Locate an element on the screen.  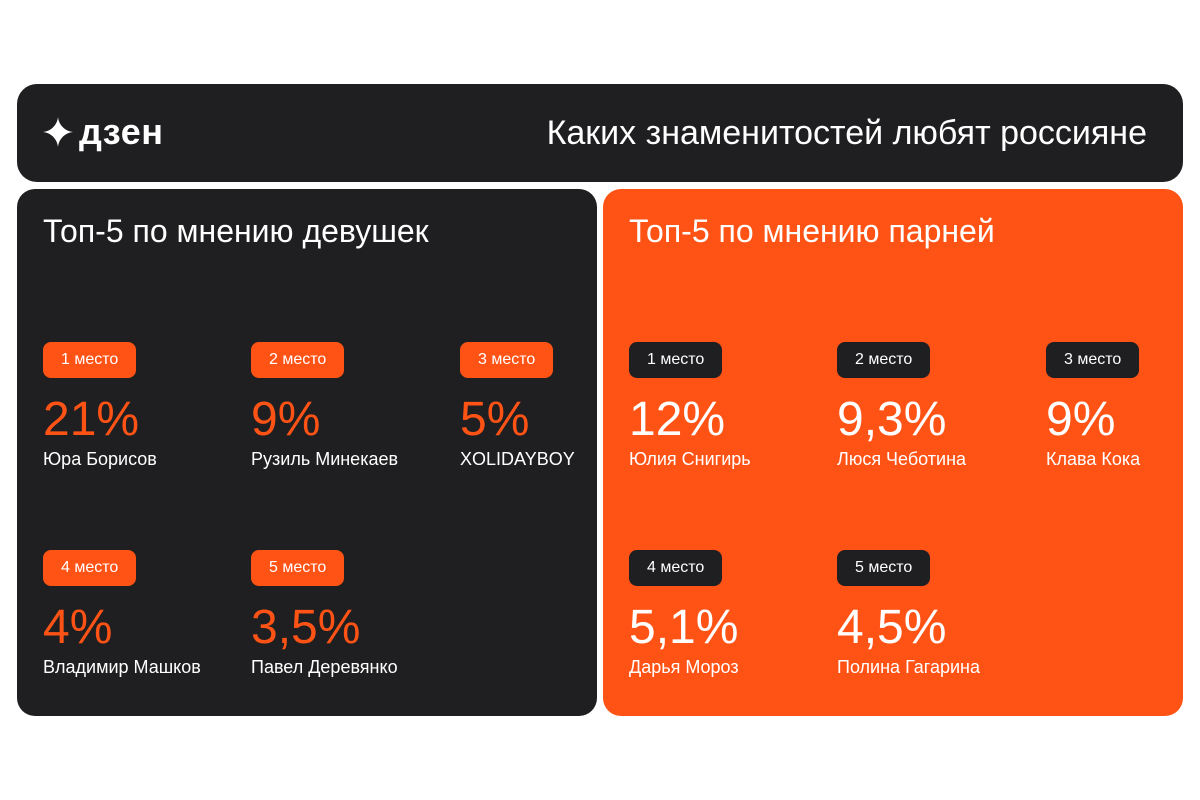
girls-rank-3: 3 место 5% XOLIDAYBOY is located at coordinates (525, 406).